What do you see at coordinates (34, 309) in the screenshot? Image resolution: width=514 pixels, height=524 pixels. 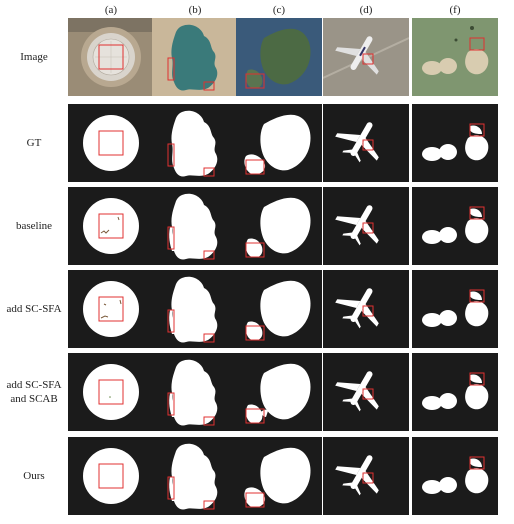 I see `row-label: add SC-SFA` at bounding box center [34, 309].